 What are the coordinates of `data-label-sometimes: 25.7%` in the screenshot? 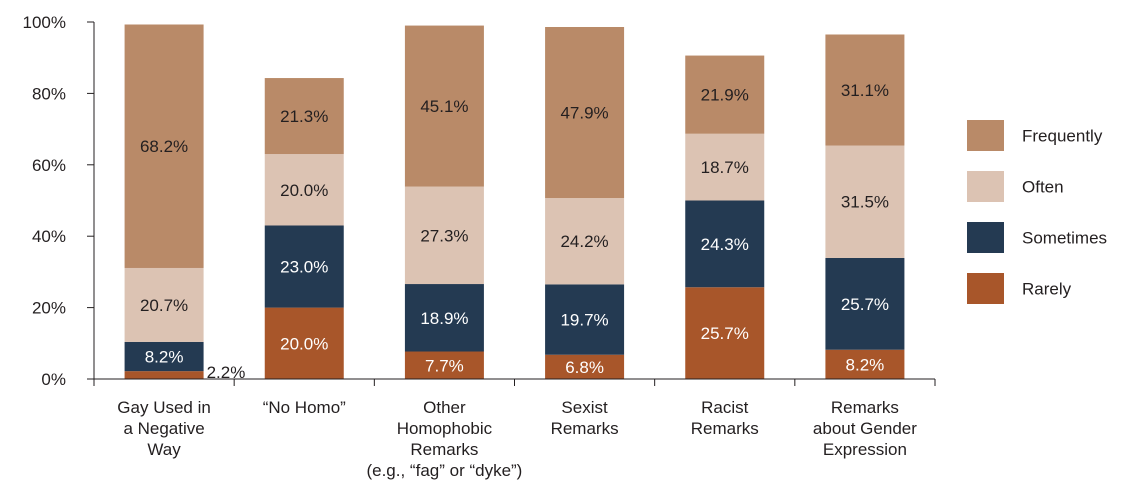 It's located at (865, 304).